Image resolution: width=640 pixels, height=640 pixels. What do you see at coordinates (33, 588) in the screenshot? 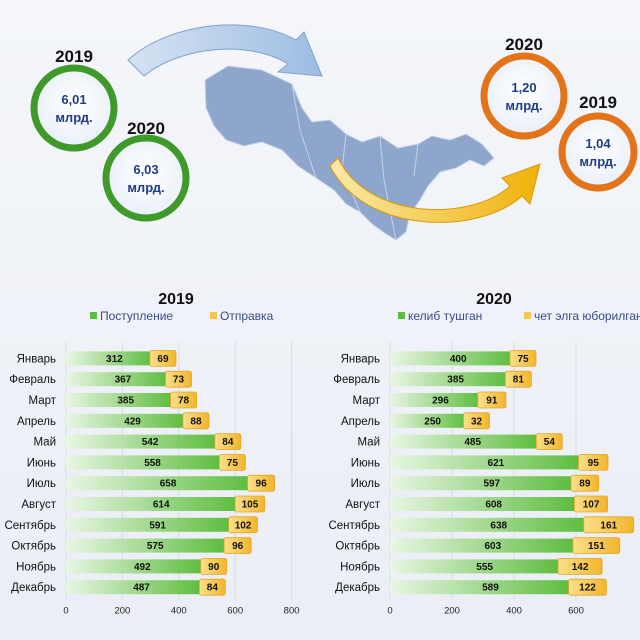
I see `category-label: Декабрь` at bounding box center [33, 588].